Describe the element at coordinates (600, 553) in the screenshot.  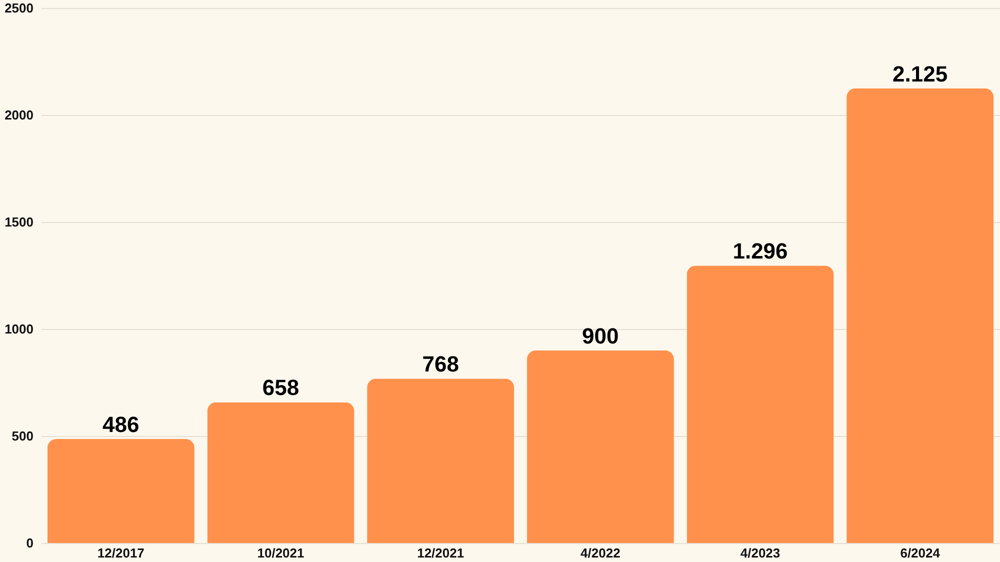
I see `x-tick-label: 4/2022` at that location.